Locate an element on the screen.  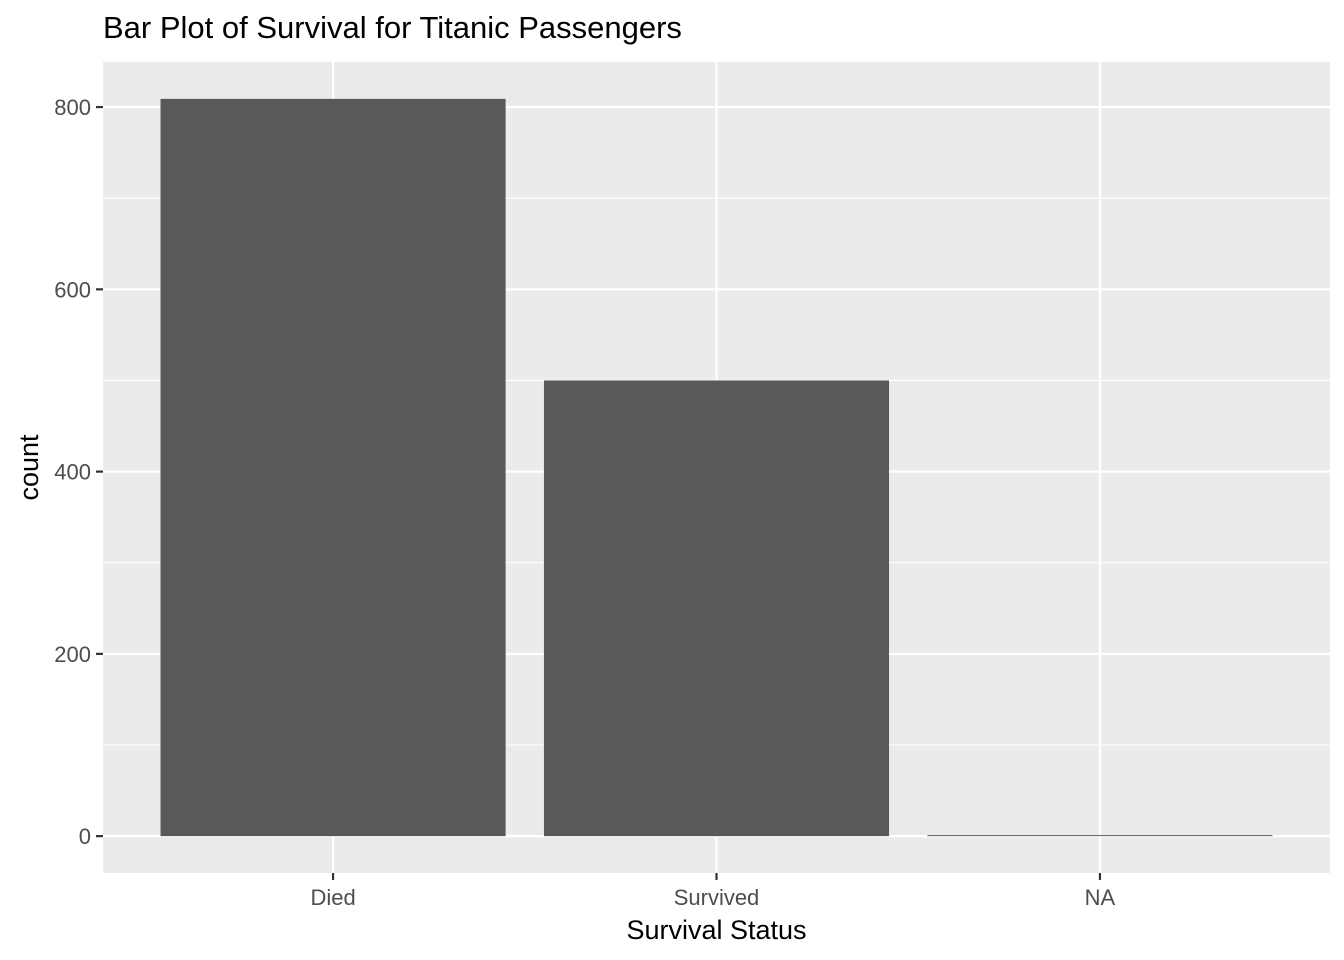
y-axis: 0 200 400 600 800 is located at coordinates (78, 472).